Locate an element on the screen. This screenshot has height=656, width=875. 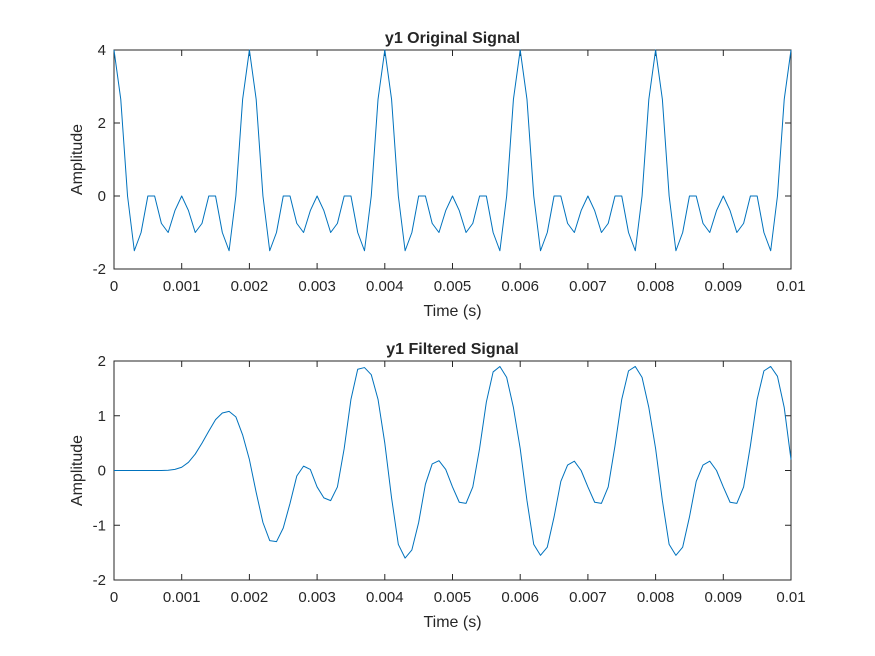
chart-title: y1 Original Signal is located at coordinates (452, 38).